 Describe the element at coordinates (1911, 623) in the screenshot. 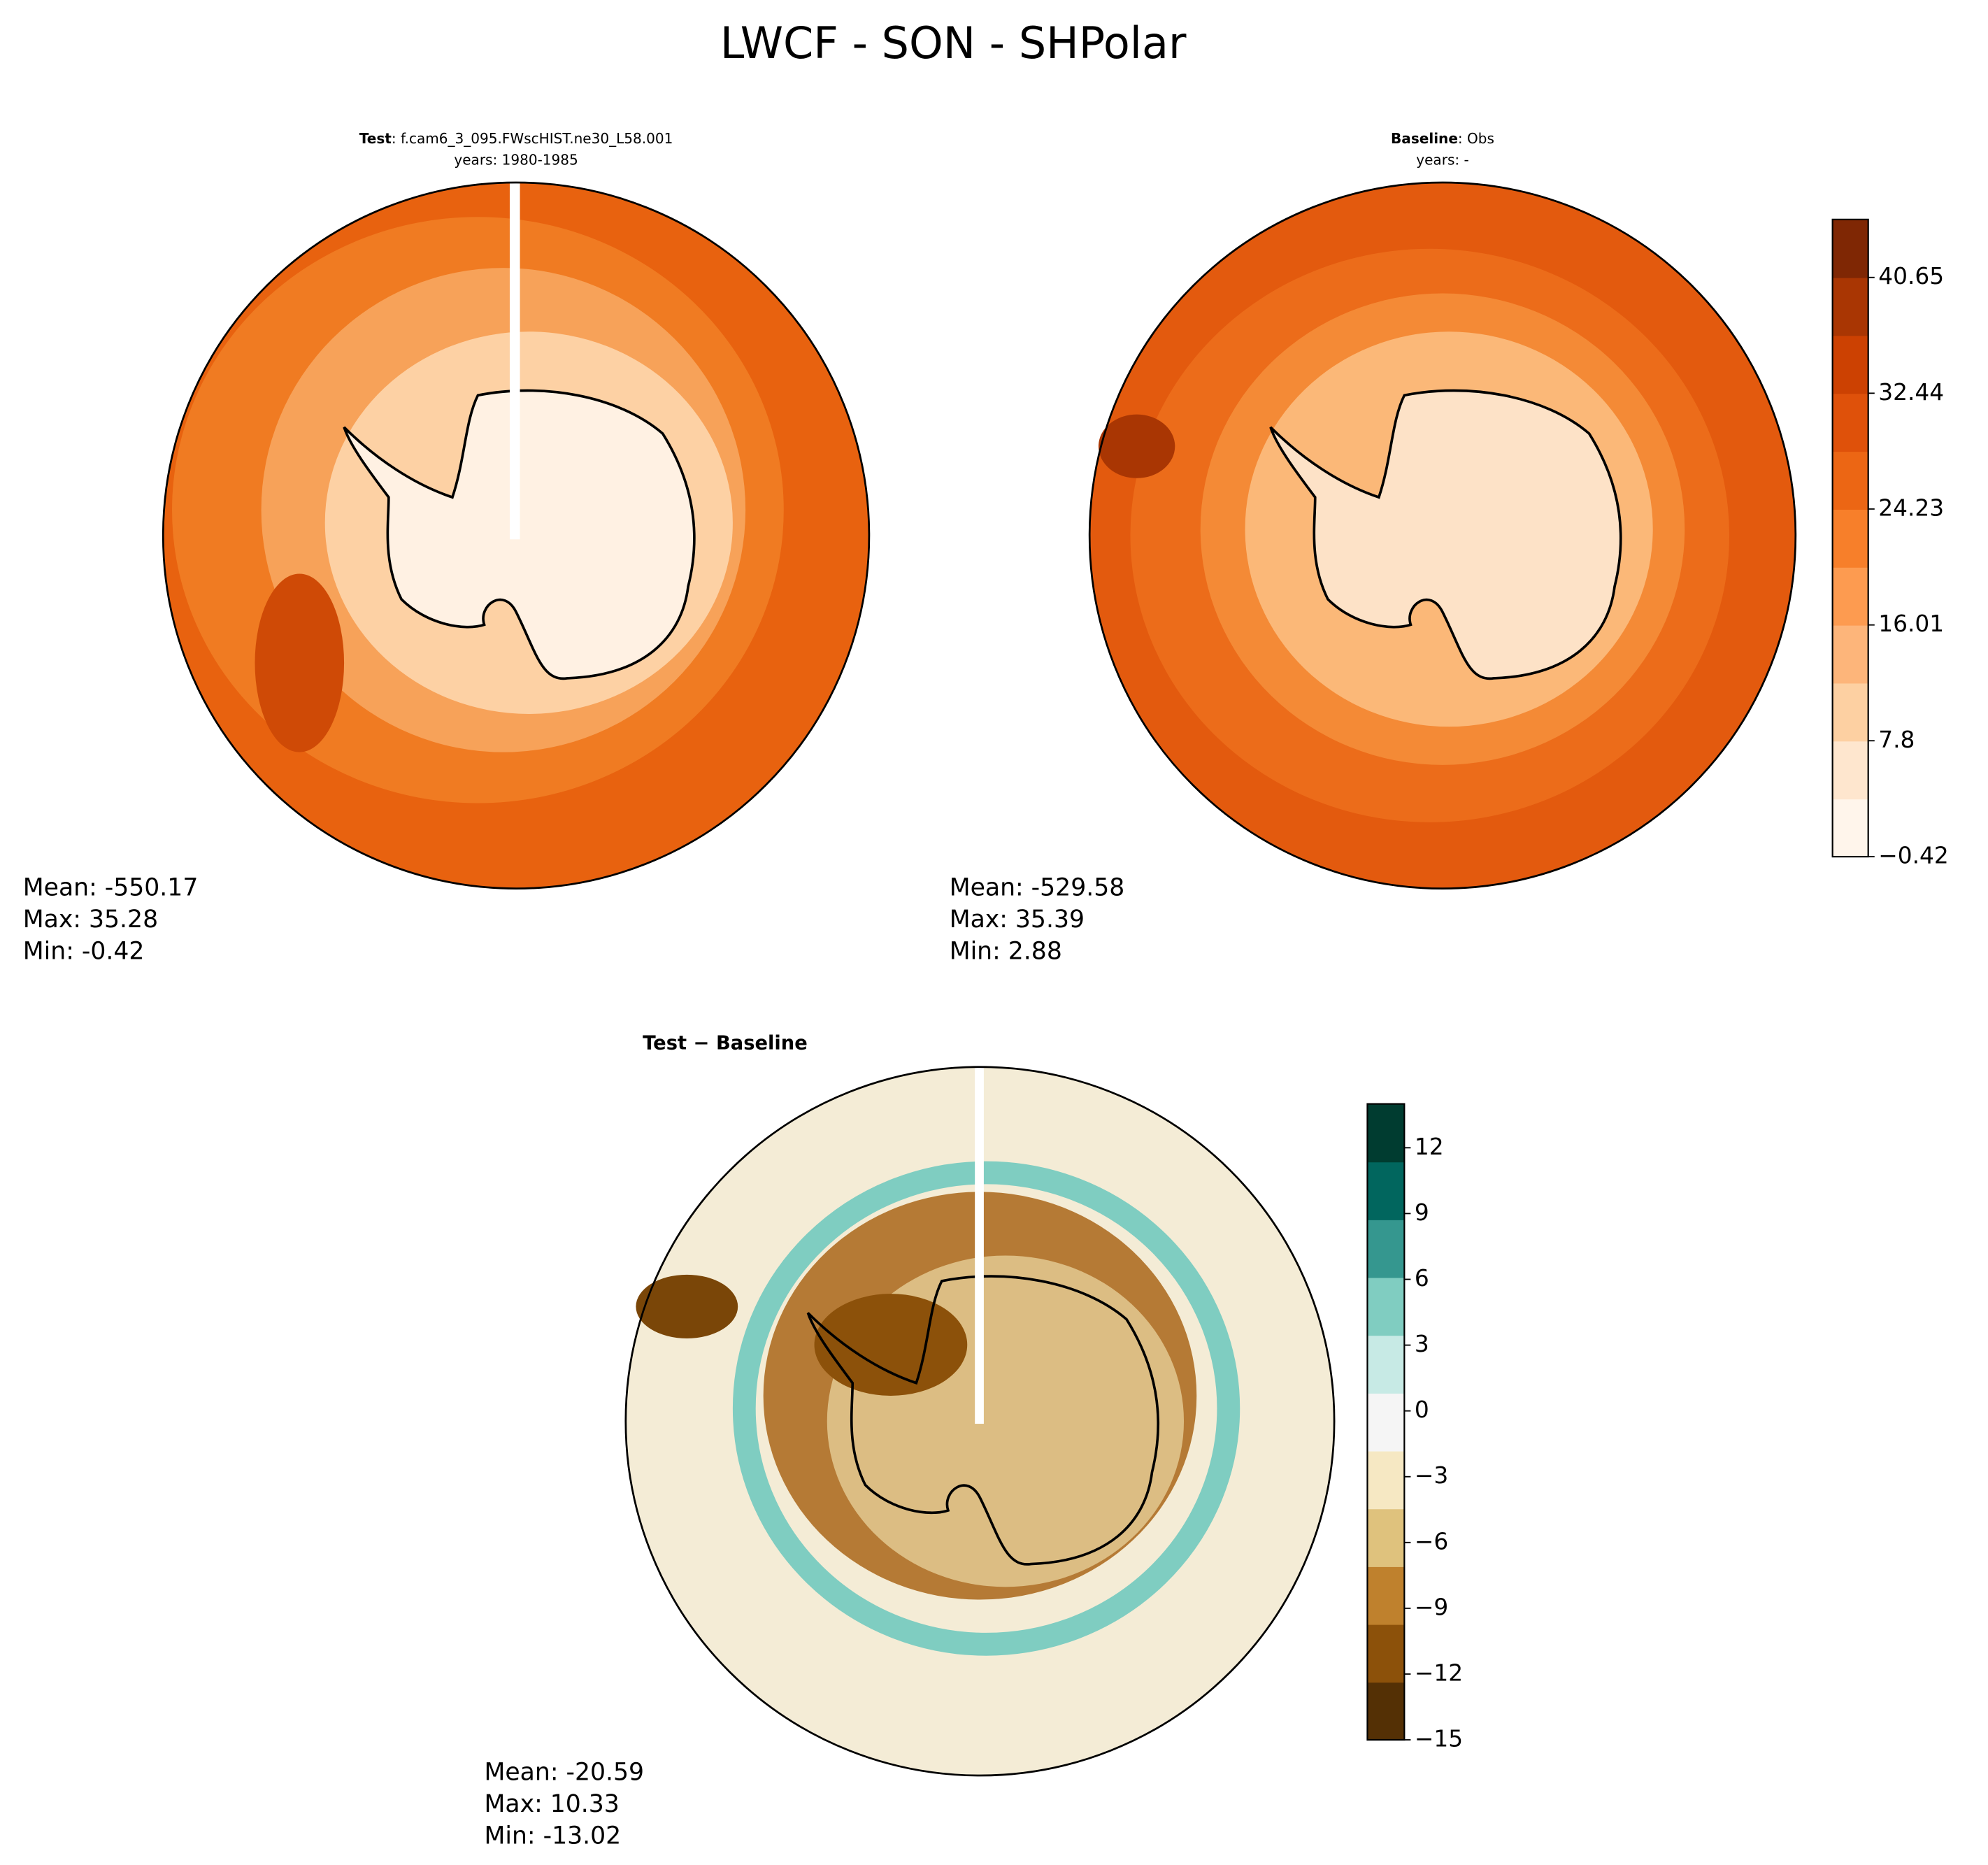

I see `colorbar-tick-label: 16.01` at that location.